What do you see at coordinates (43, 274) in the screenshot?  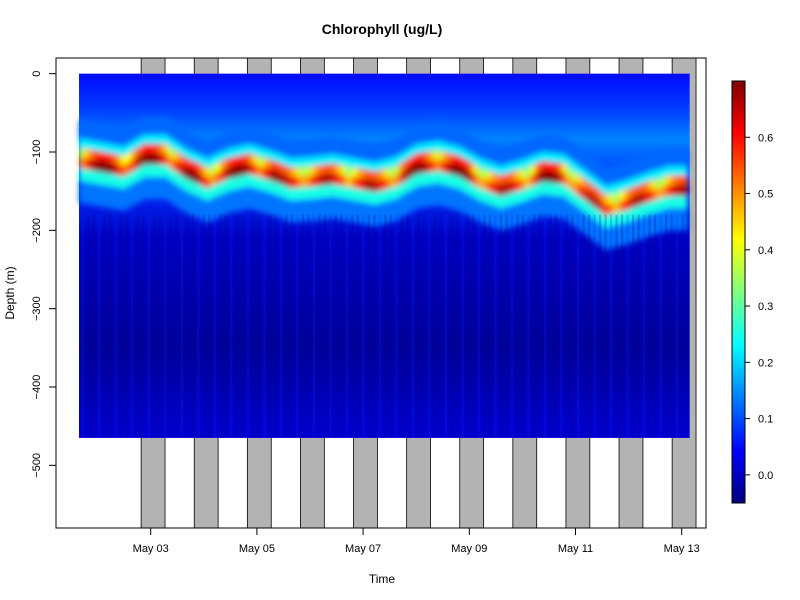 I see `y-axis: 0 −100 −200 −300 −400 −500` at bounding box center [43, 274].